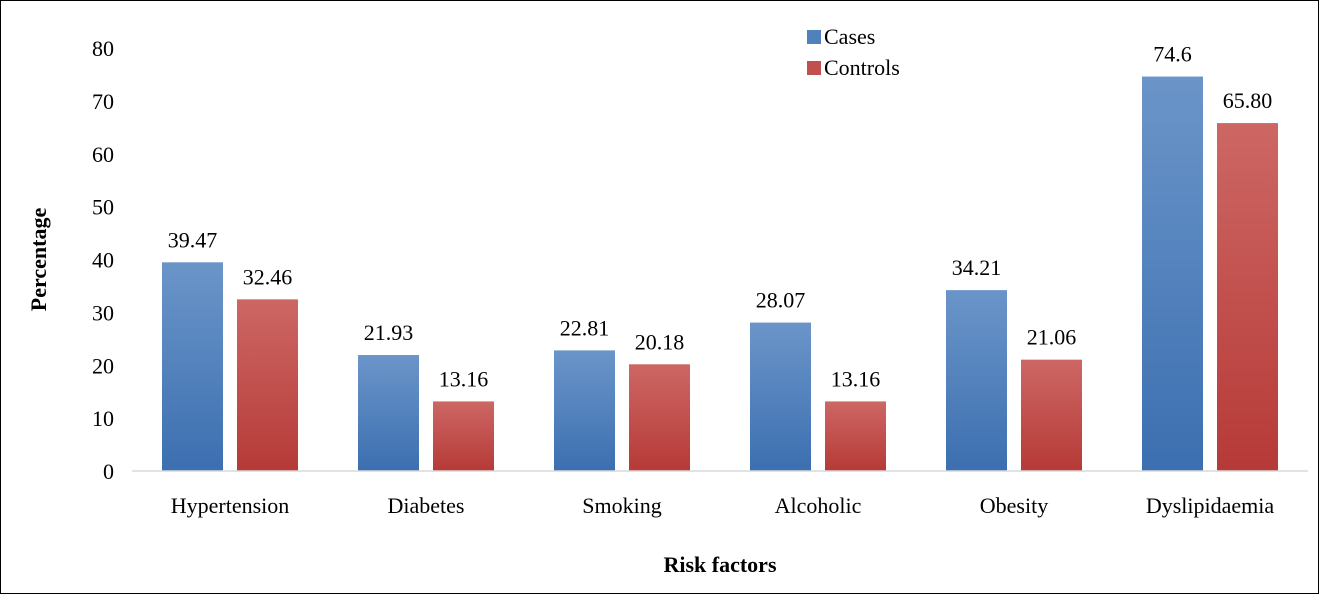 The image size is (1319, 598). I want to click on y-tick-label: 20, so click(103, 365).